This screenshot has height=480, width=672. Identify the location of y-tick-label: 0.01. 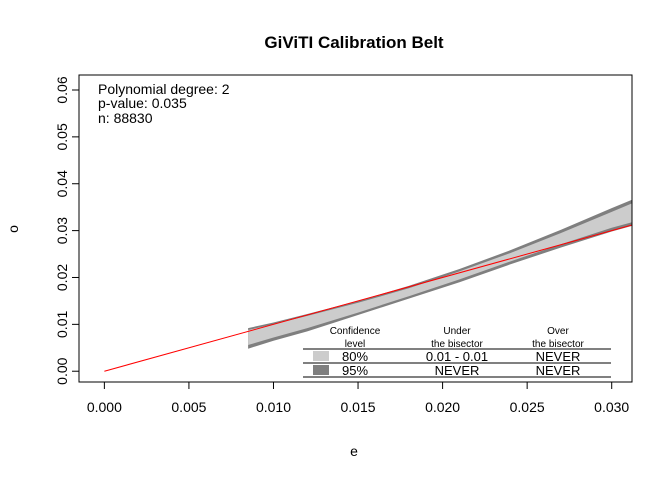
(62, 324).